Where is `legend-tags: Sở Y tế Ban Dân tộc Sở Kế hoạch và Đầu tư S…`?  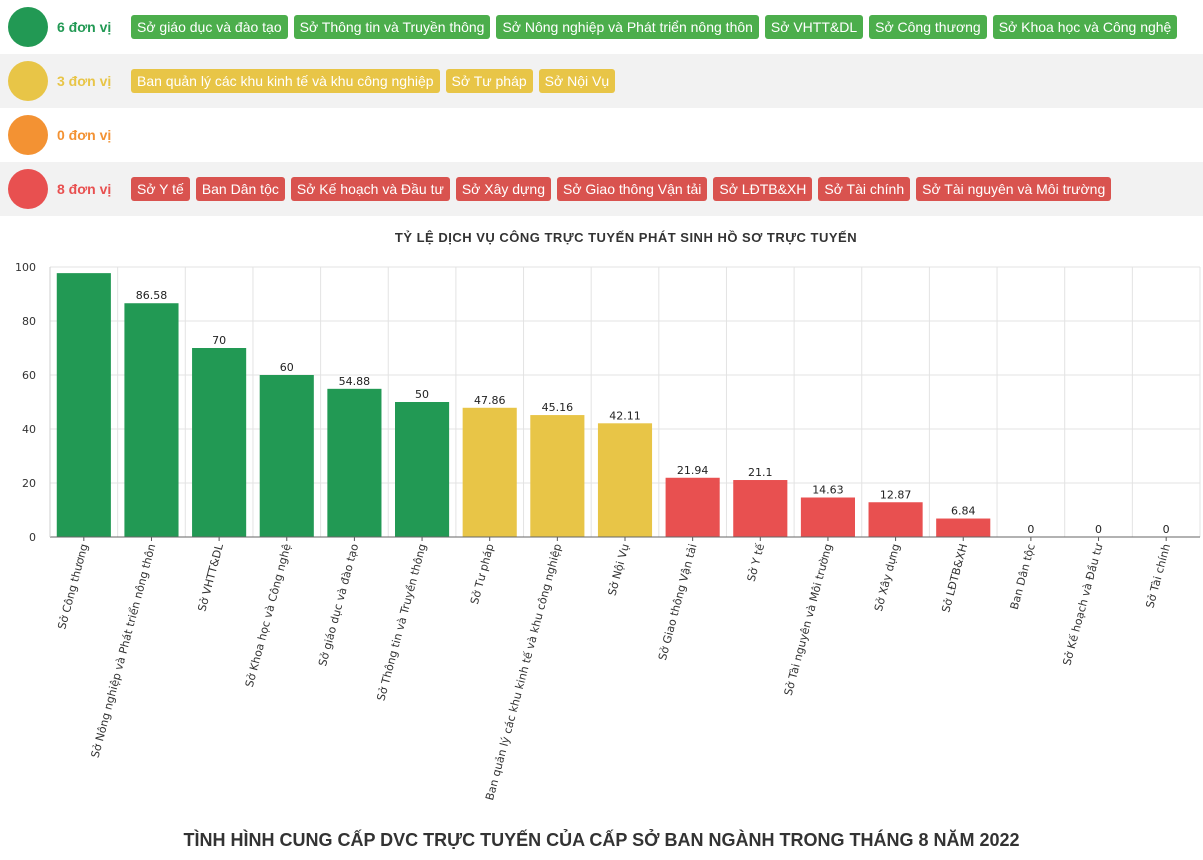
legend-tags: Sở Y tế Ban Dân tộc Sở Kế hoạch và Đầu tư S… is located at coordinates (621, 189).